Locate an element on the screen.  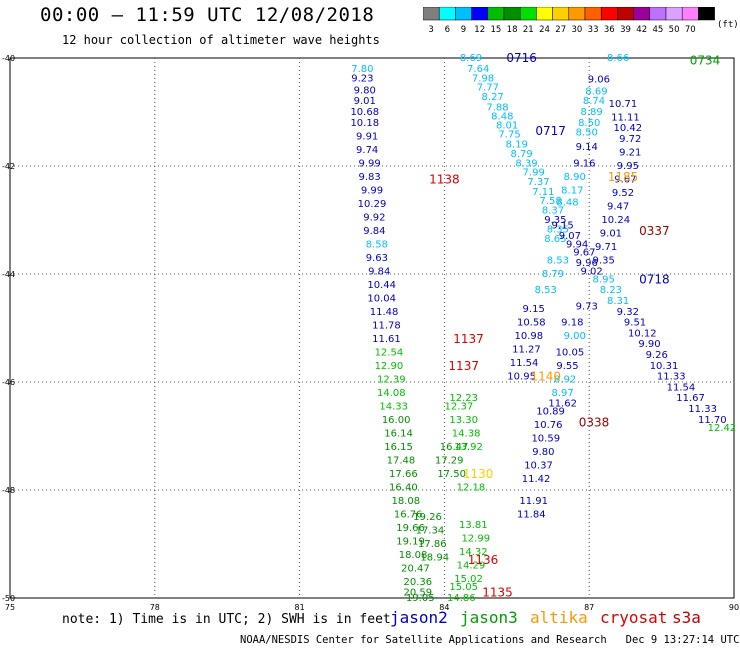
swh-value: 9.84 is located at coordinates (374, 231).